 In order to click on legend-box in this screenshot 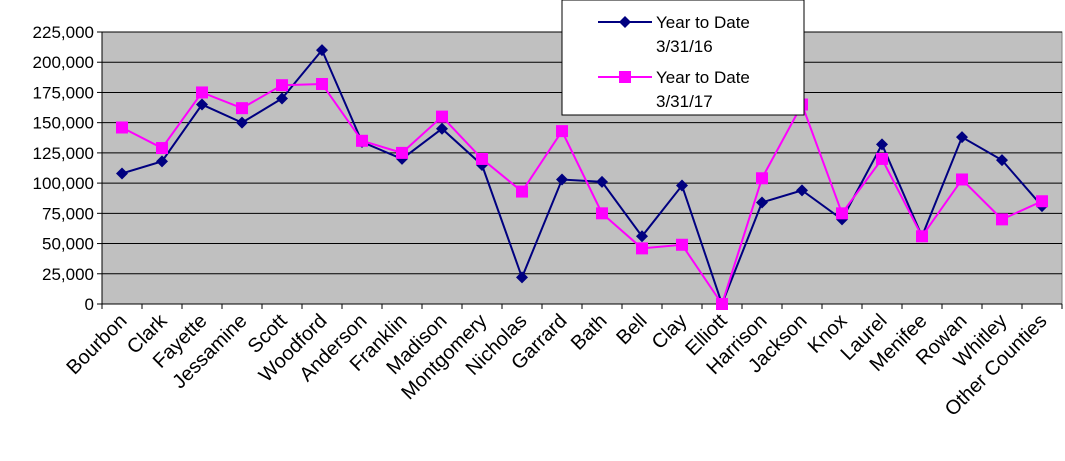, I will do `click(683, 58)`.